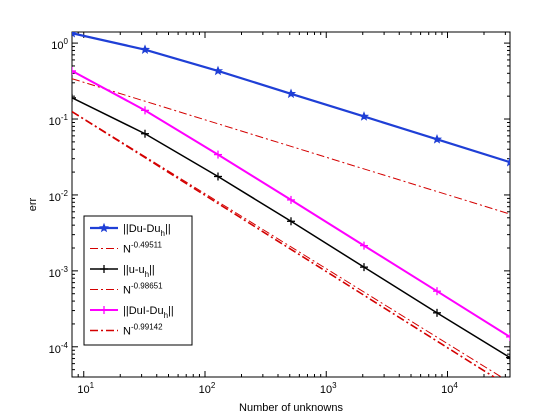 Image resolution: width=560 pixels, height=420 pixels. What do you see at coordinates (147, 286) in the screenshot?
I see `legend-label-exponent: -0.98651` at bounding box center [147, 286].